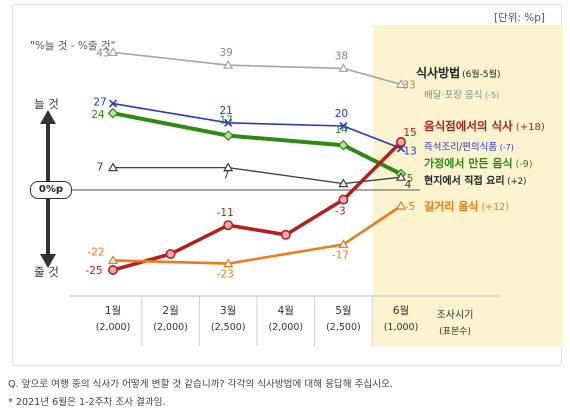 The width and height of the screenshot is (570, 416). Describe the element at coordinates (490, 95) in the screenshot. I see `legend-change: (-5)` at that location.